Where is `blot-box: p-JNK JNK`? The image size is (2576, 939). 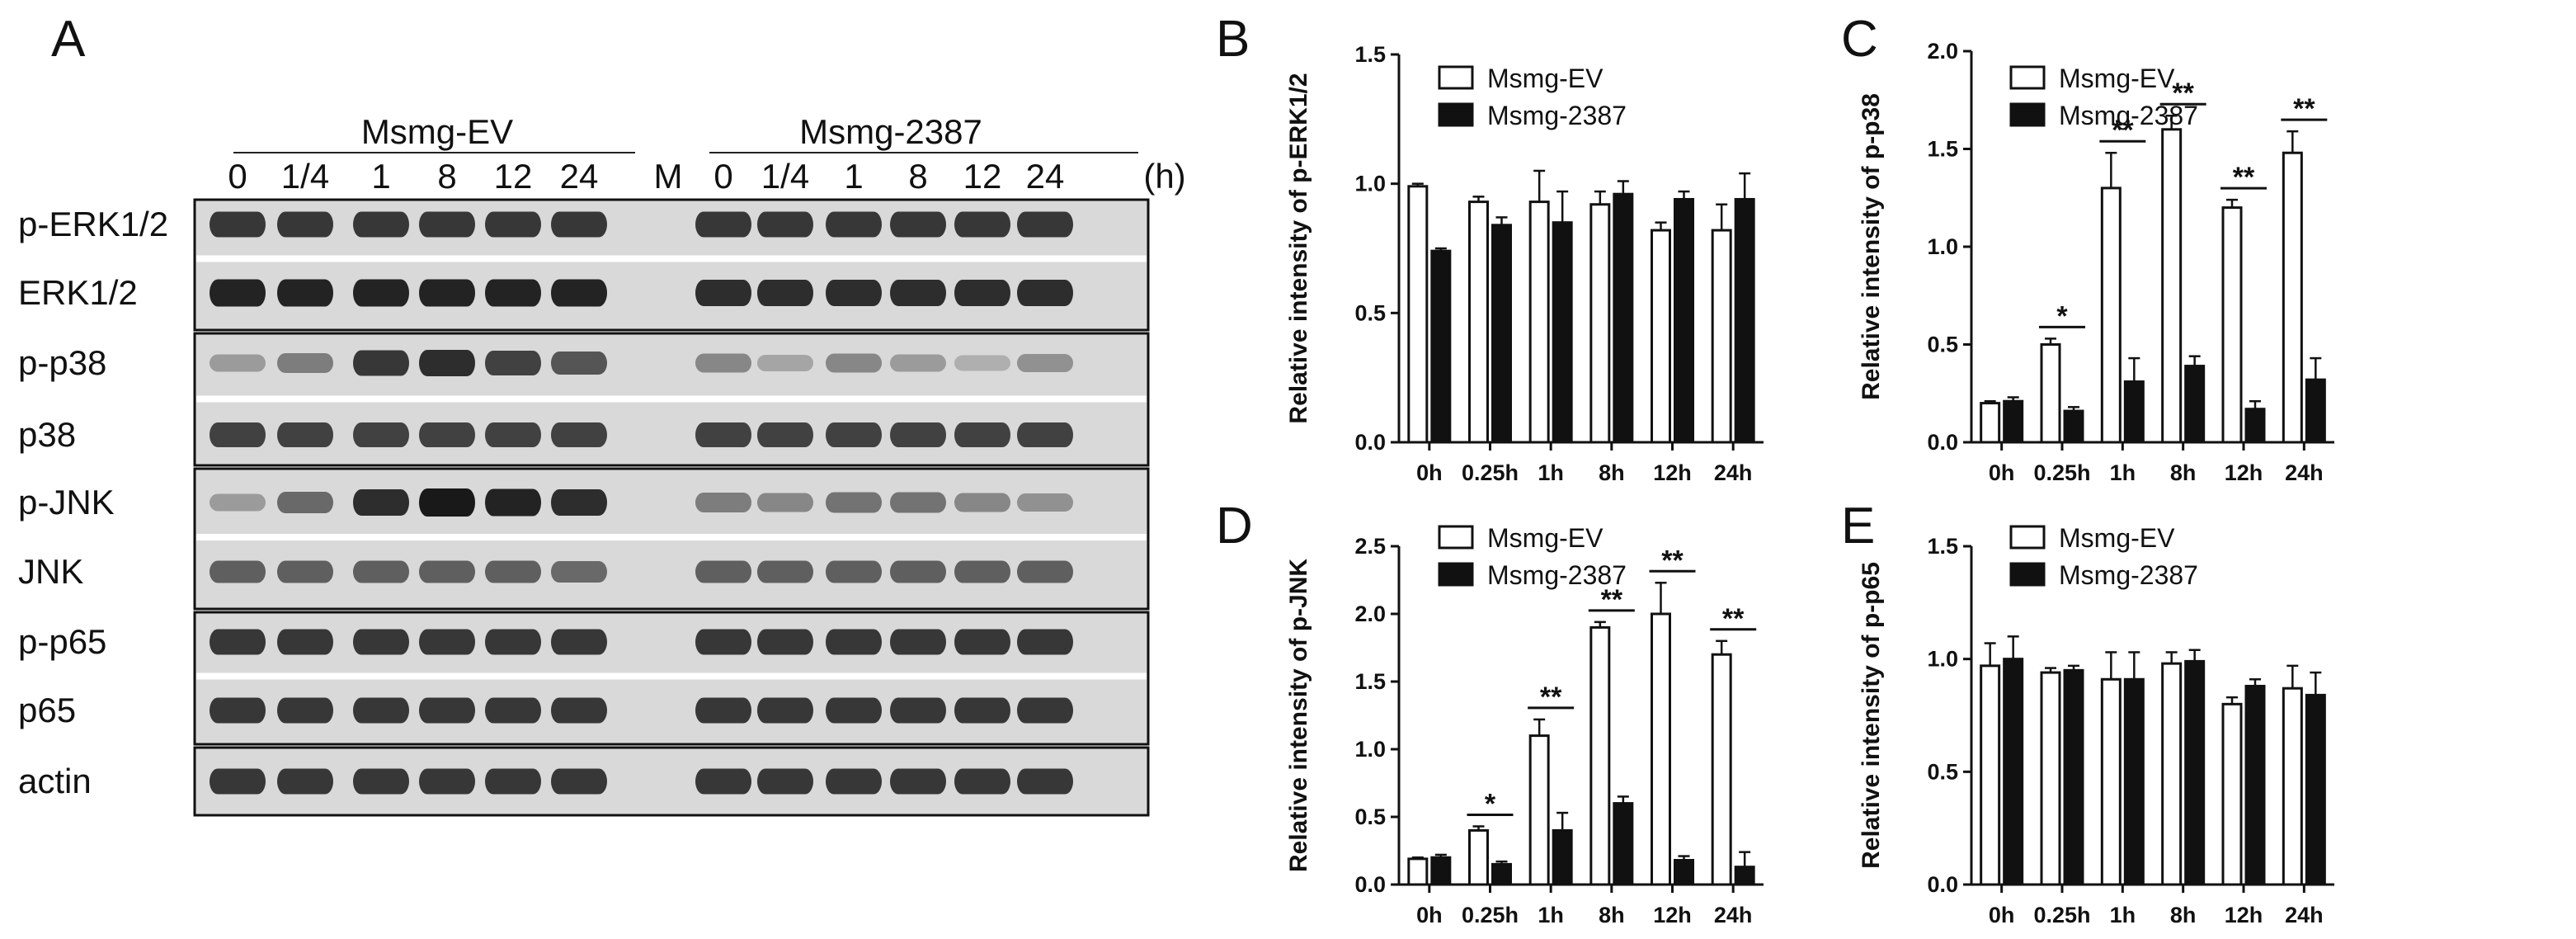
blot-box: p-JNK JNK is located at coordinates (584, 539).